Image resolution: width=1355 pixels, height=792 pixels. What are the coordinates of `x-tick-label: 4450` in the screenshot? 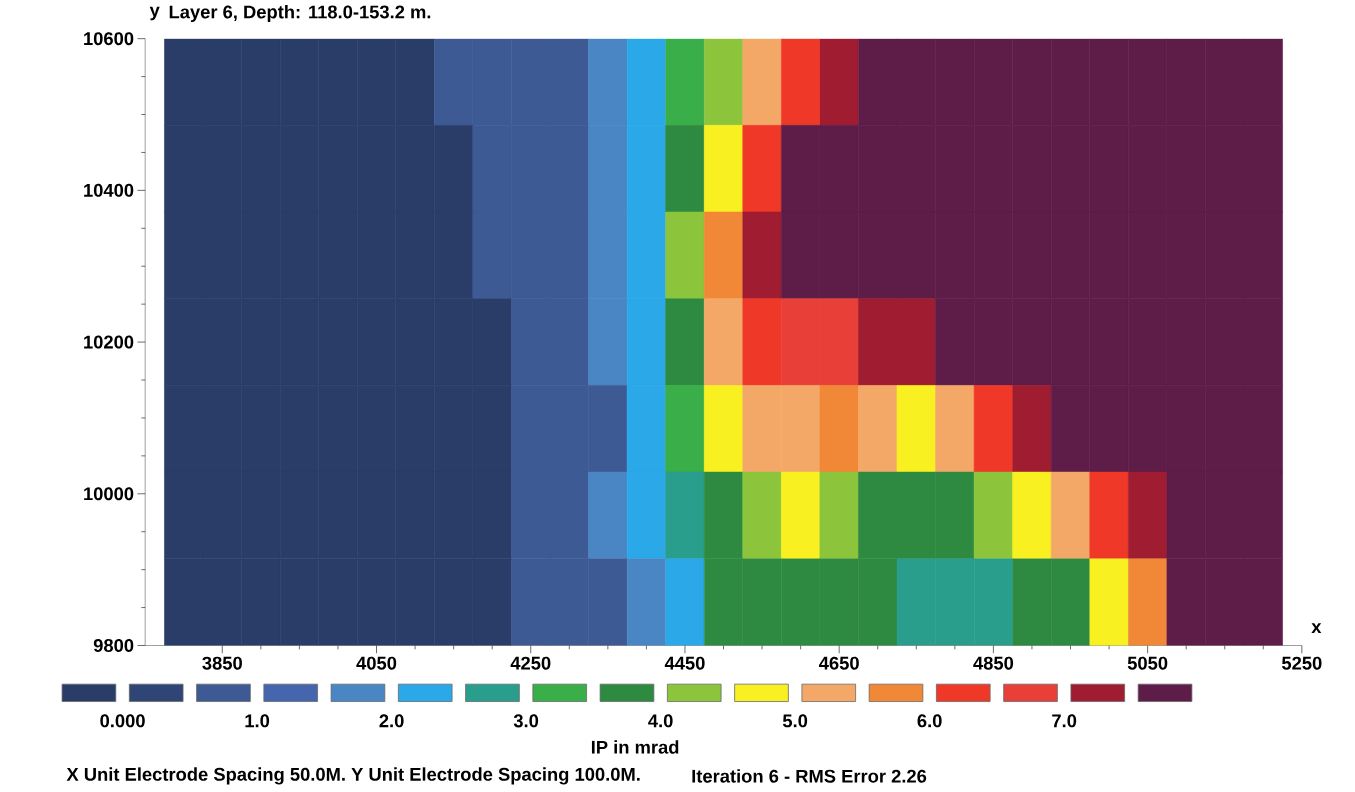 It's located at (684, 663).